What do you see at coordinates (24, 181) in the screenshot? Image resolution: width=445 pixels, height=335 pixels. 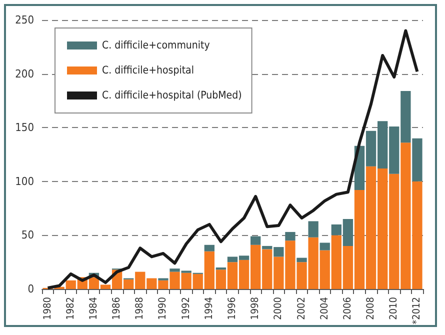 I see `y-tick-label: 100` at bounding box center [24, 181].